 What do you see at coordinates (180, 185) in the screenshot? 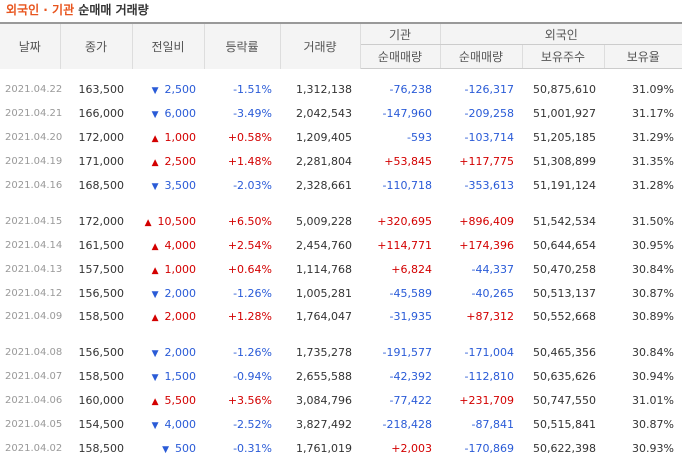
I see `diff-value: 3,500` at bounding box center [180, 185].